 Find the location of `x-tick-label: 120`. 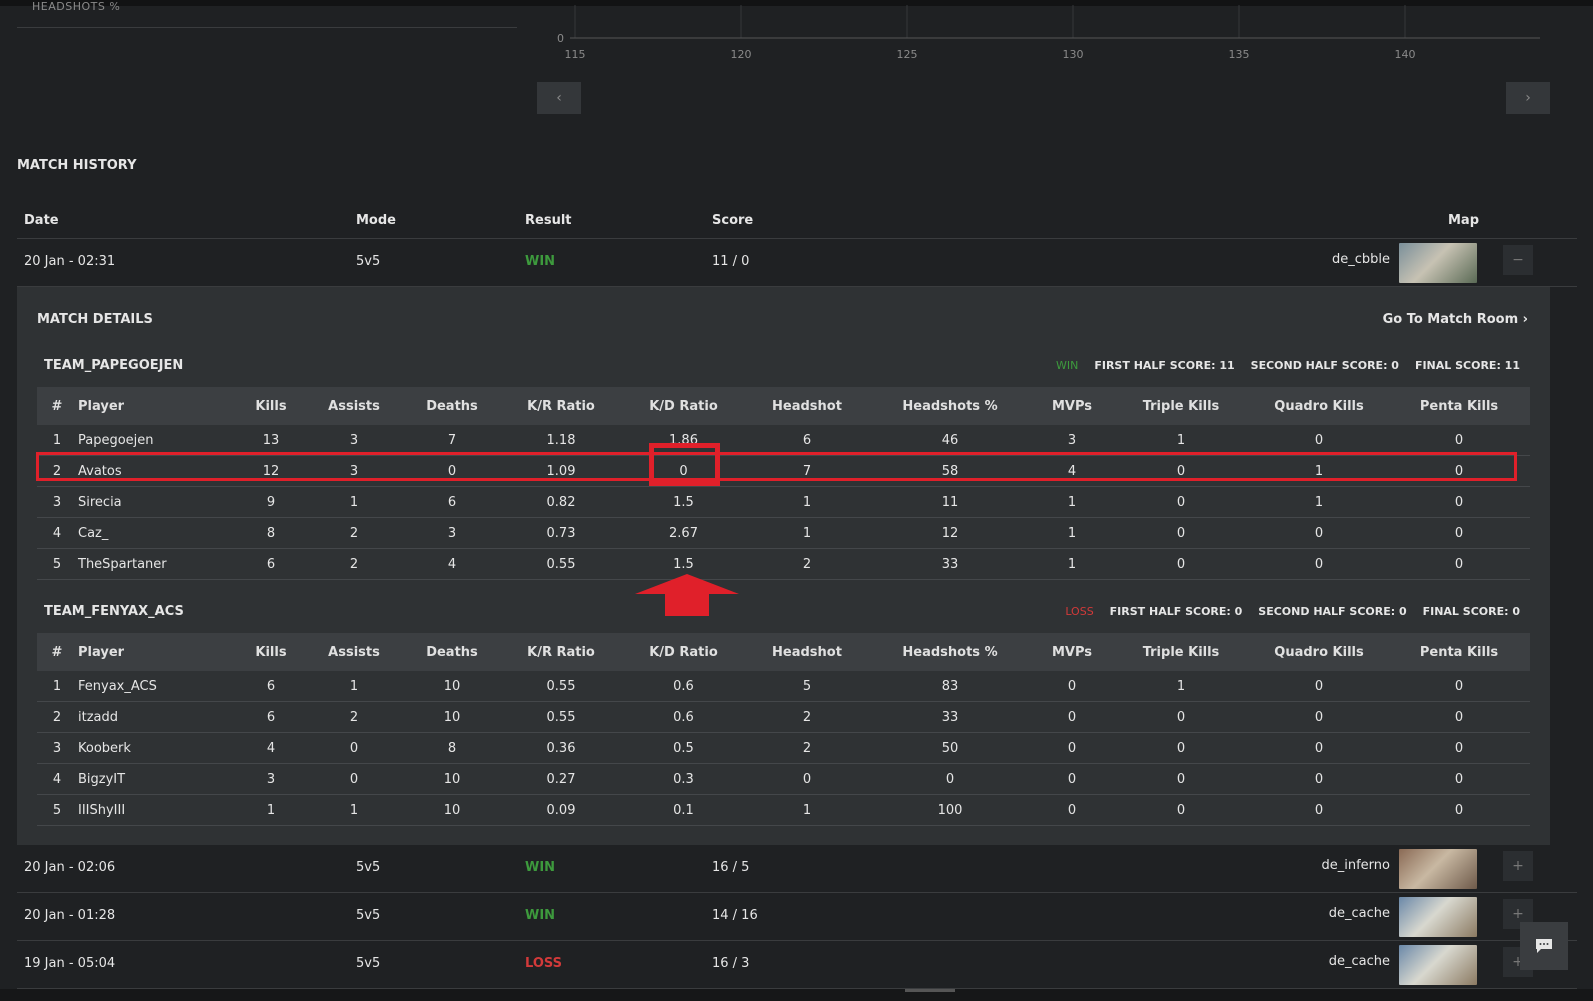

x-tick-label: 120 is located at coordinates (741, 54).